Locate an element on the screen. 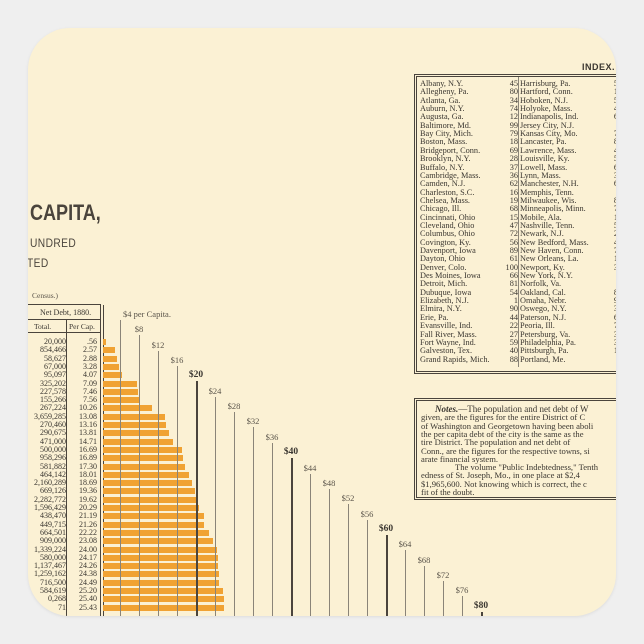 The image size is (644, 644). per-cap-cell: 25.20 is located at coordinates (88, 590).